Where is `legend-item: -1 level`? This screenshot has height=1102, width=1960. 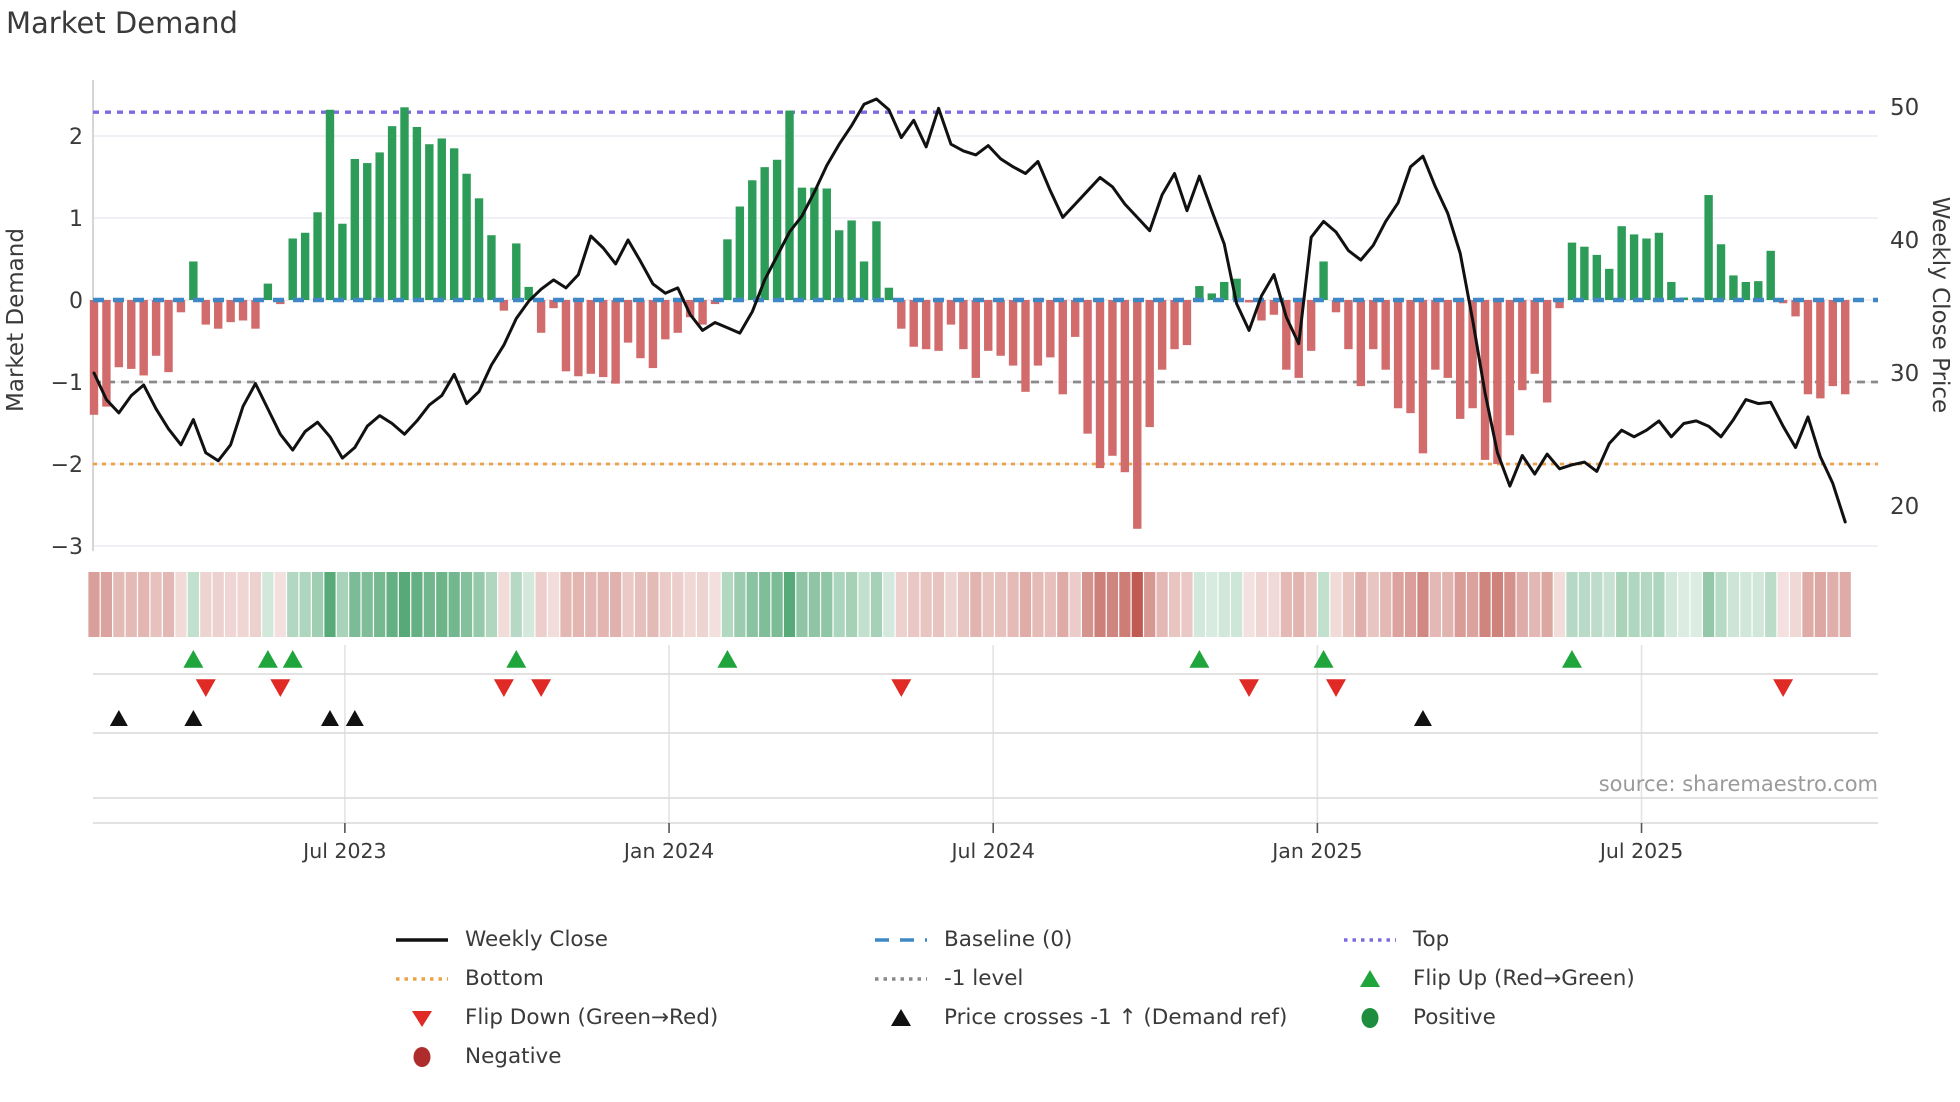
legend-item: -1 level is located at coordinates (1106, 978).